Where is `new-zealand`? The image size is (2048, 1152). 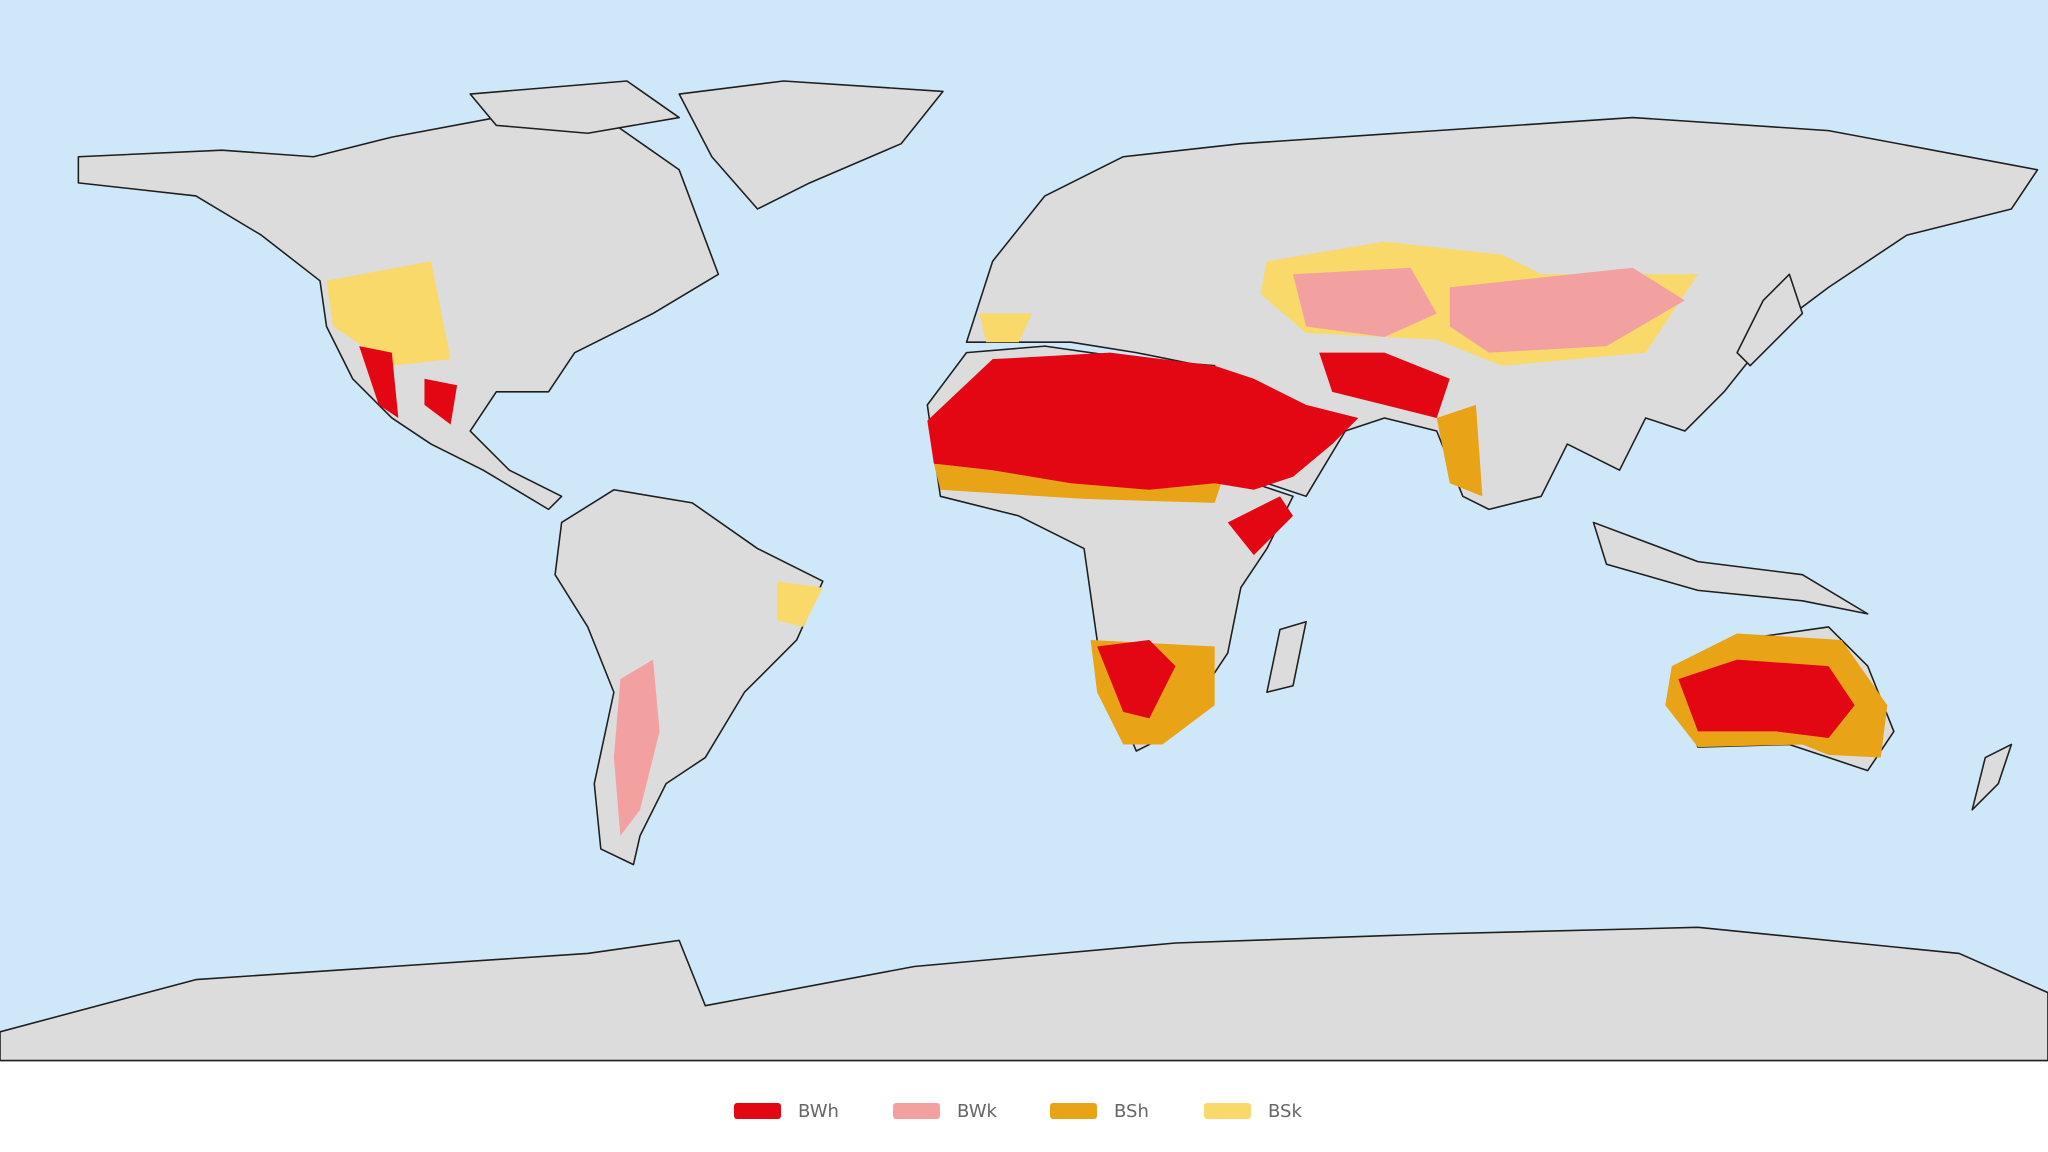 new-zealand is located at coordinates (1992, 777).